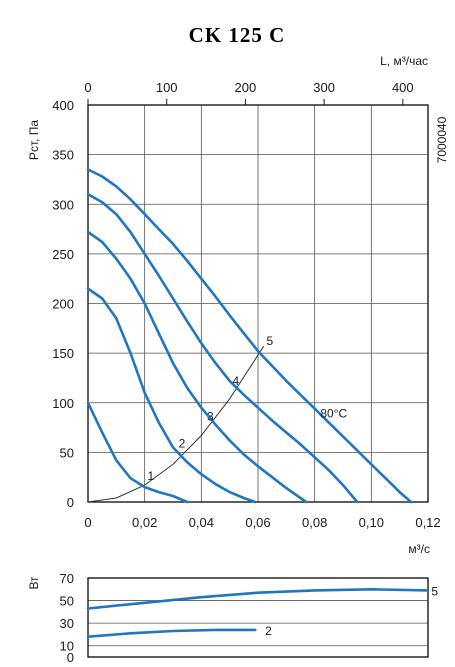 Image resolution: width=455 pixels, height=667 pixels. What do you see at coordinates (63, 254) in the screenshot?
I see `y-tick-label: 250` at bounding box center [63, 254].